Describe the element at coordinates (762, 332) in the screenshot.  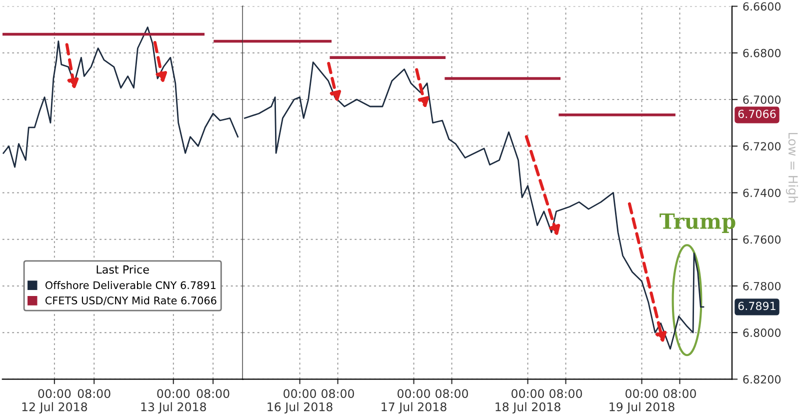
I see `y-tick-label: 6.8000` at that location.